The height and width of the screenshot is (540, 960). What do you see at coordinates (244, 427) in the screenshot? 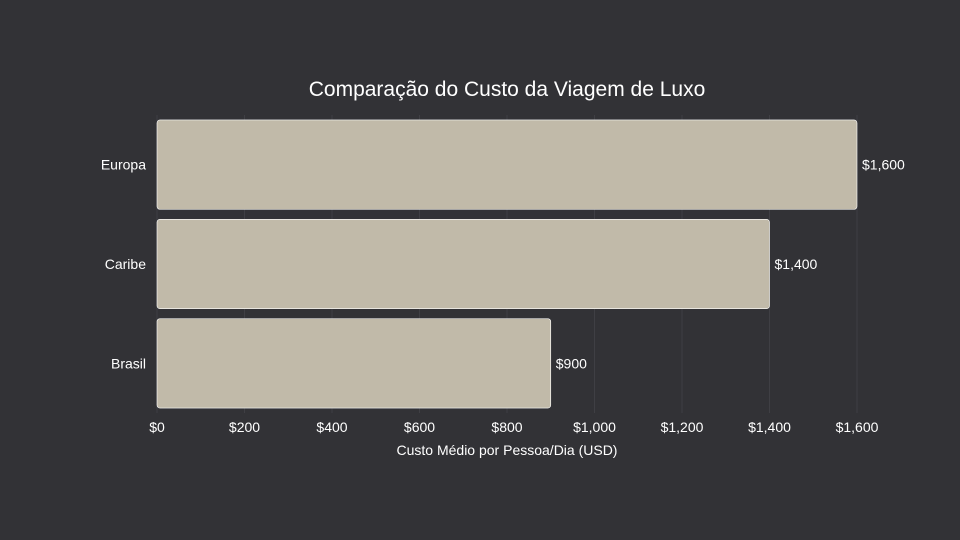
I see `x-tick-label-1: $200` at bounding box center [244, 427].